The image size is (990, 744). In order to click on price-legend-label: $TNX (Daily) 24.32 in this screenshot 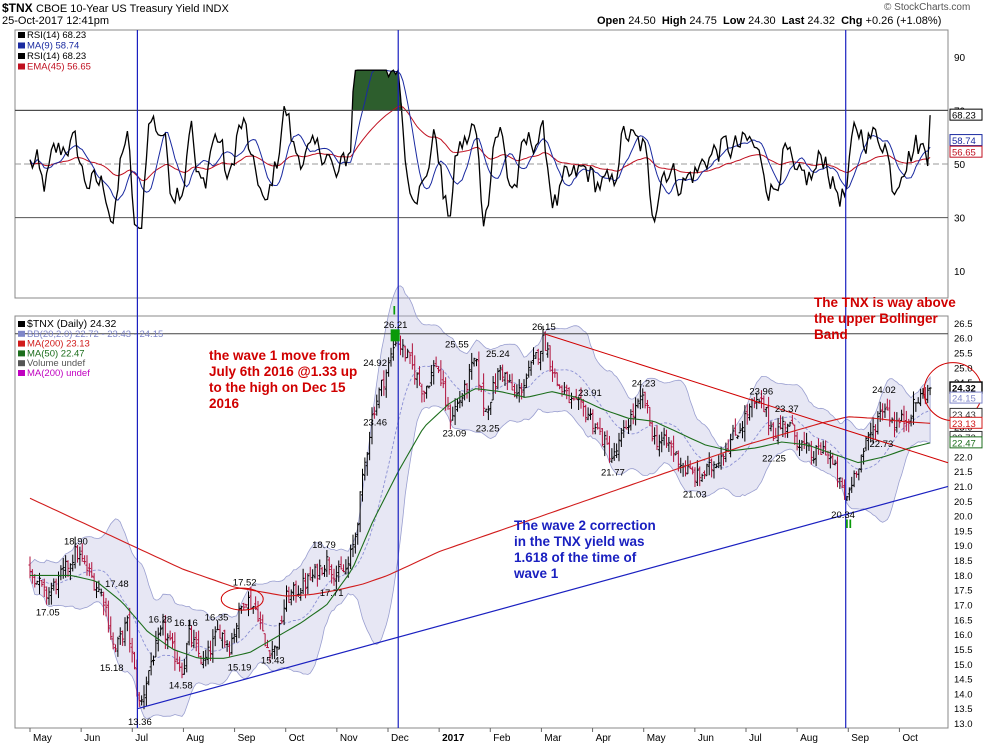, I will do `click(71, 324)`.